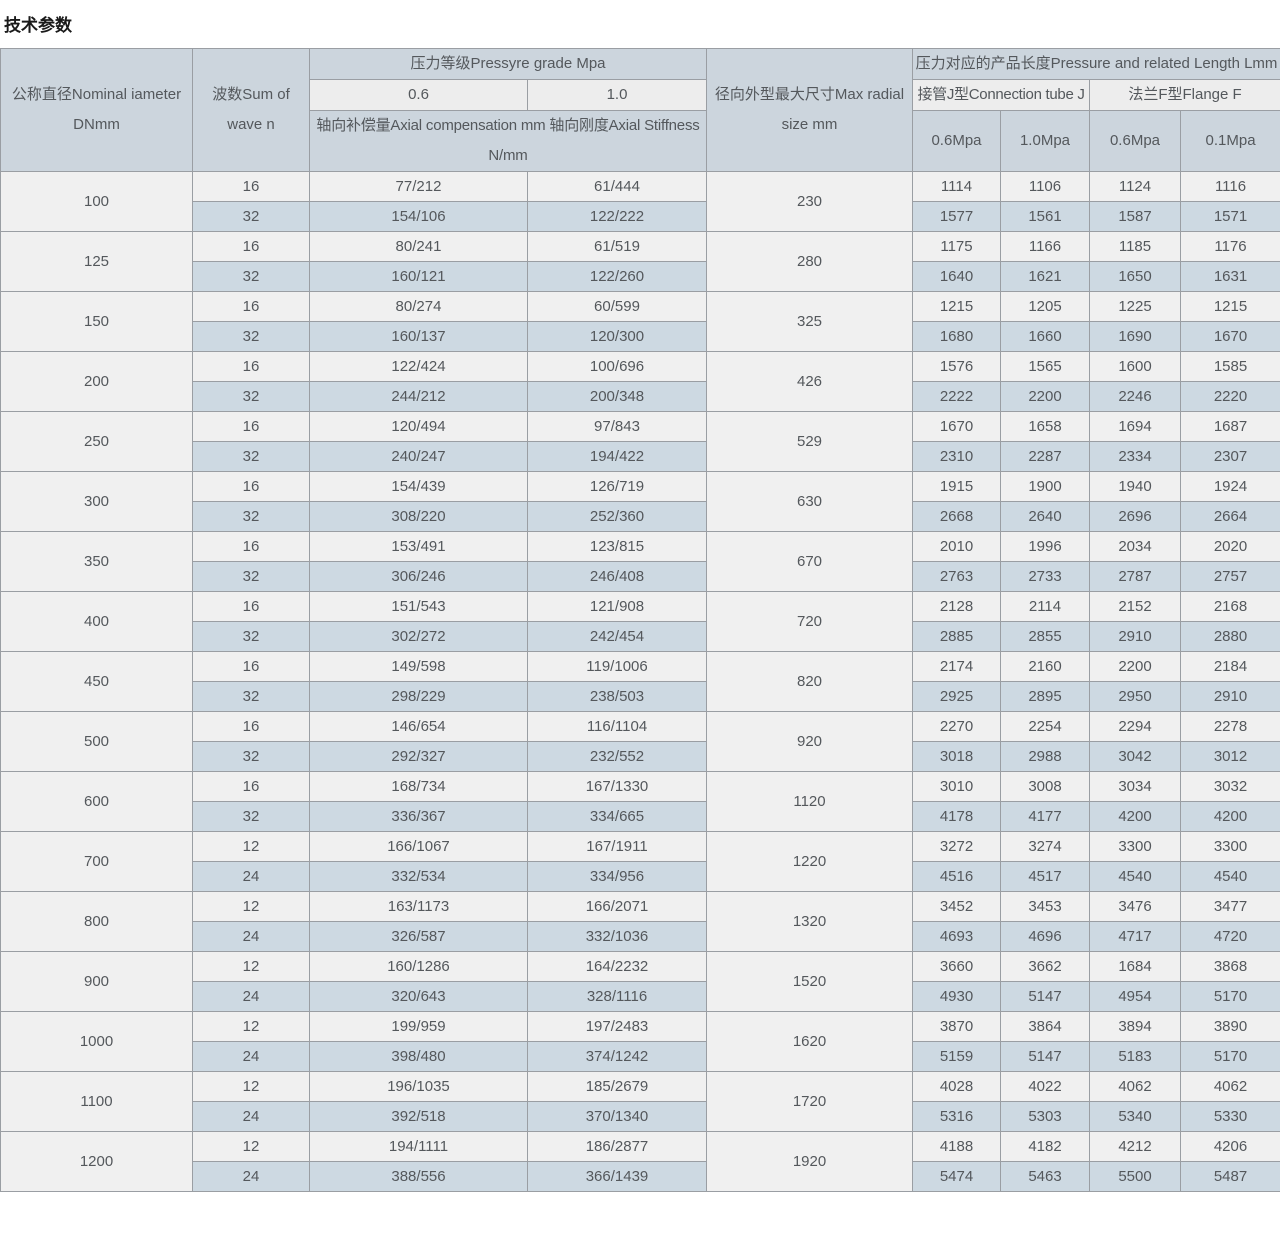  I want to click on axial-10-cell: 370/1340, so click(617, 1116).